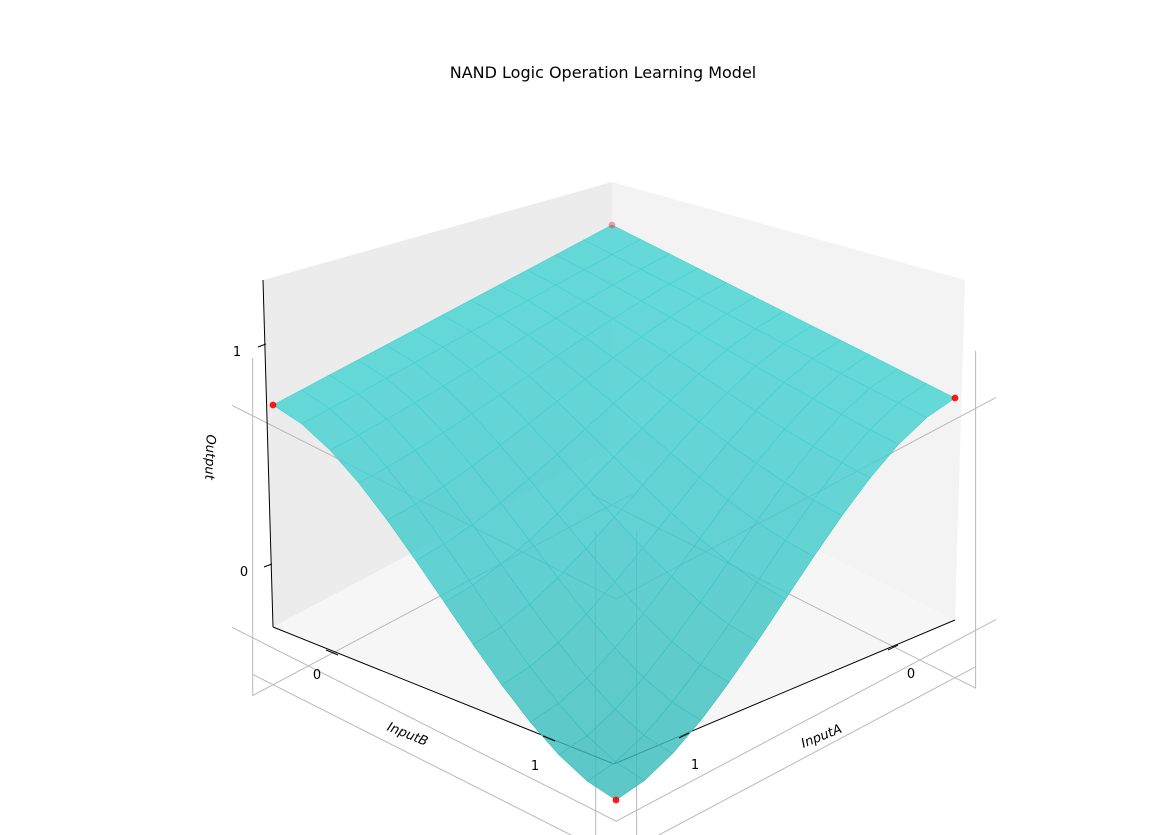 The height and width of the screenshot is (835, 1161). What do you see at coordinates (821, 737) in the screenshot?
I see `x-axis-label: InputA` at bounding box center [821, 737].